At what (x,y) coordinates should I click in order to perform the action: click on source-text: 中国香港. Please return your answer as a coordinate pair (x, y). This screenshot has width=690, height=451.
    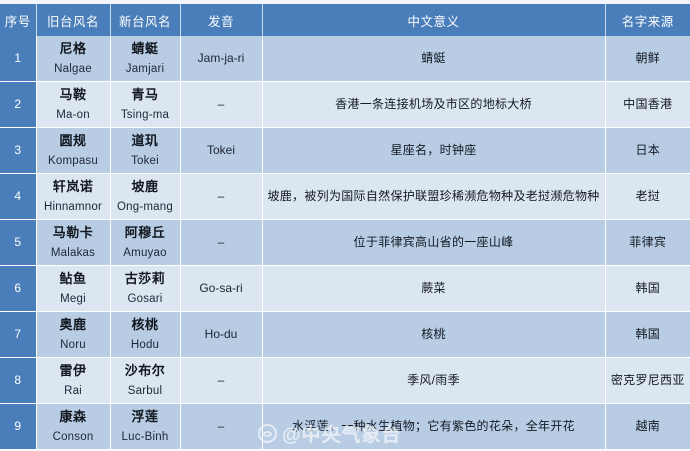
    Looking at the image, I should click on (648, 103).